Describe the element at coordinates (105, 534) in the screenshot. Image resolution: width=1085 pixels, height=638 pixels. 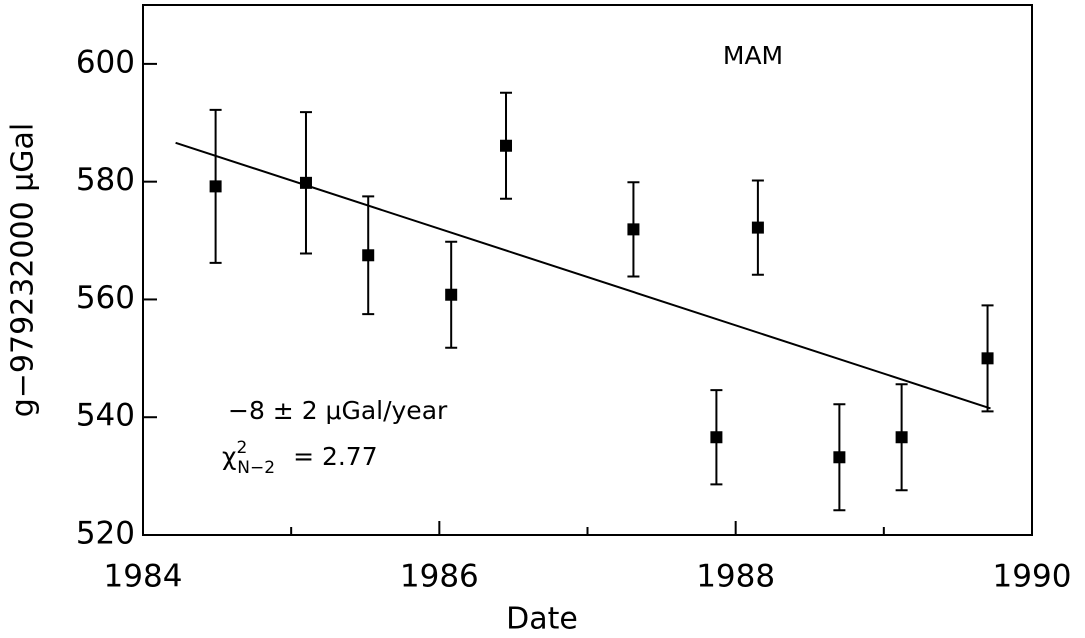
I see `y-tick-label: 520` at that location.